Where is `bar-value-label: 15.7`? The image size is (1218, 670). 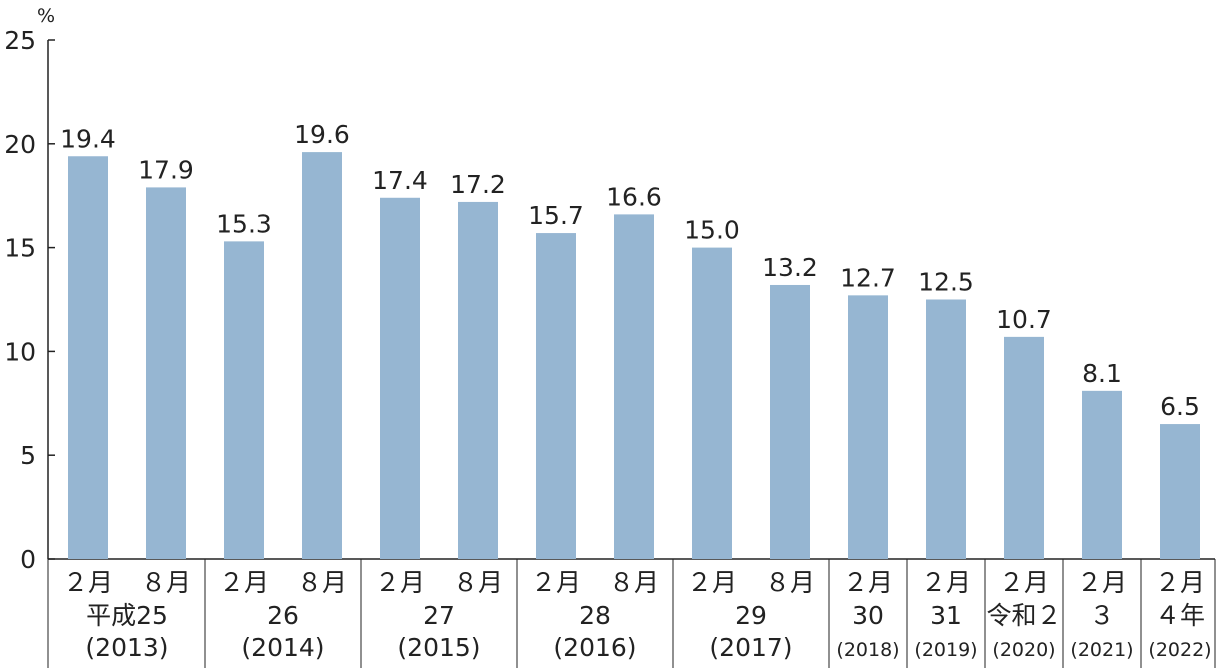 bar-value-label: 15.7 is located at coordinates (556, 215).